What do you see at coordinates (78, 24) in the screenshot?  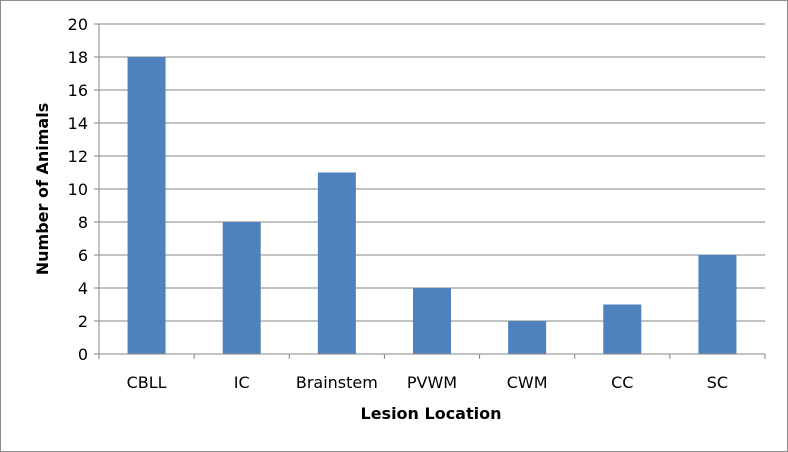 I see `y-tick-label: 20` at bounding box center [78, 24].